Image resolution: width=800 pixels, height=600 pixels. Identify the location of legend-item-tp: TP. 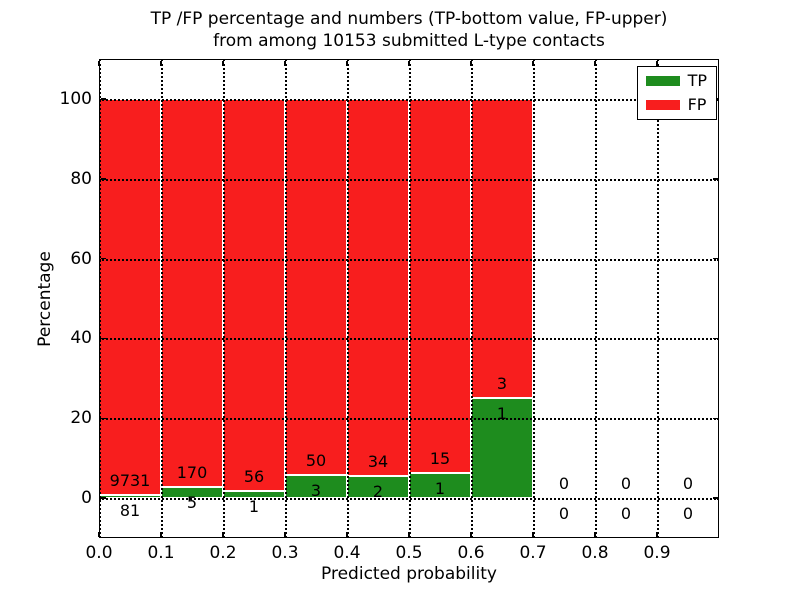
(676, 80).